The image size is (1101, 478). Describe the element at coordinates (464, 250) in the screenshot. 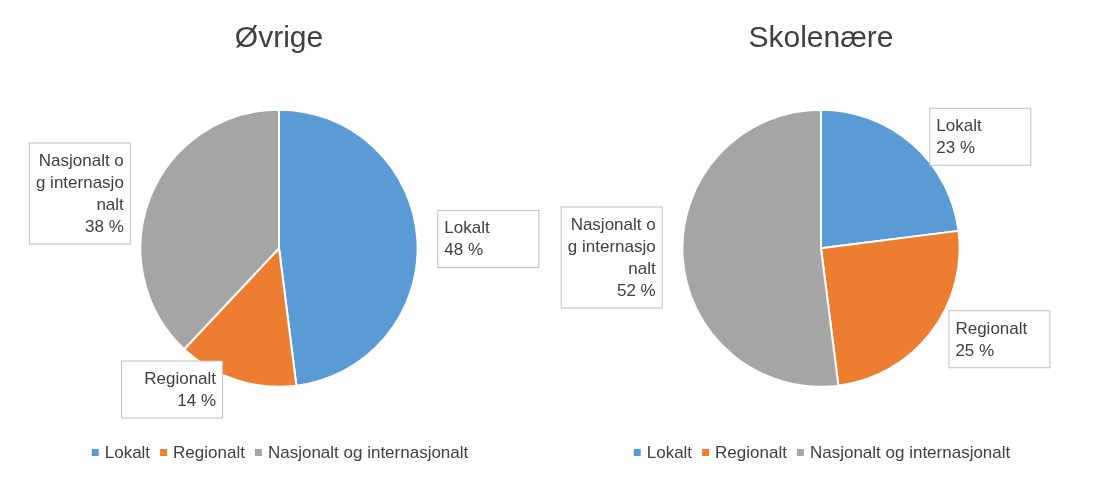

I see `data-label: 48 %` at that location.